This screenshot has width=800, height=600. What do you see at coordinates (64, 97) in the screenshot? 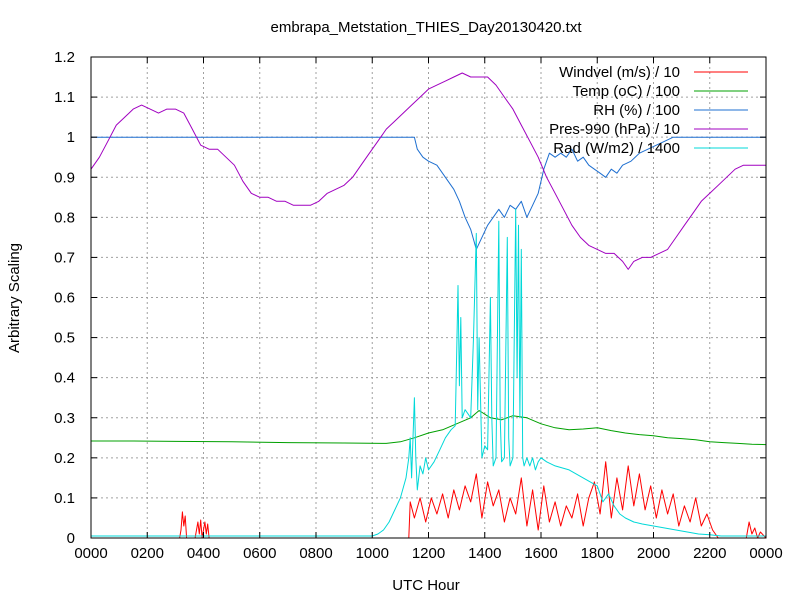
I see `y-tick-label: 1.1` at bounding box center [64, 97].